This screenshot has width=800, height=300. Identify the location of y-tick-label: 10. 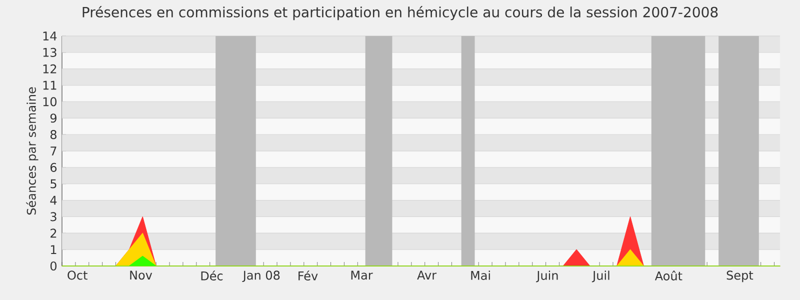
(50, 101).